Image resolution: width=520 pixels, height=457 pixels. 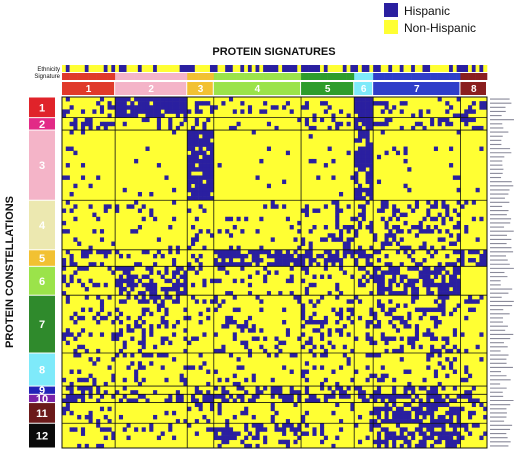 What do you see at coordinates (42, 226) in the screenshot?
I see `constellation-label-4: 4` at bounding box center [42, 226].